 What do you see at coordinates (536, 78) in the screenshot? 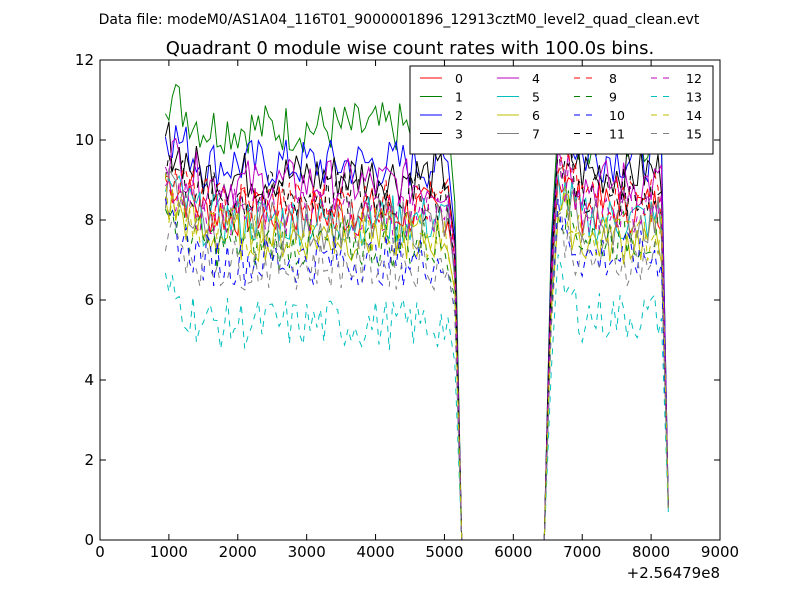
I see `legend-label-4: 4` at bounding box center [536, 78].